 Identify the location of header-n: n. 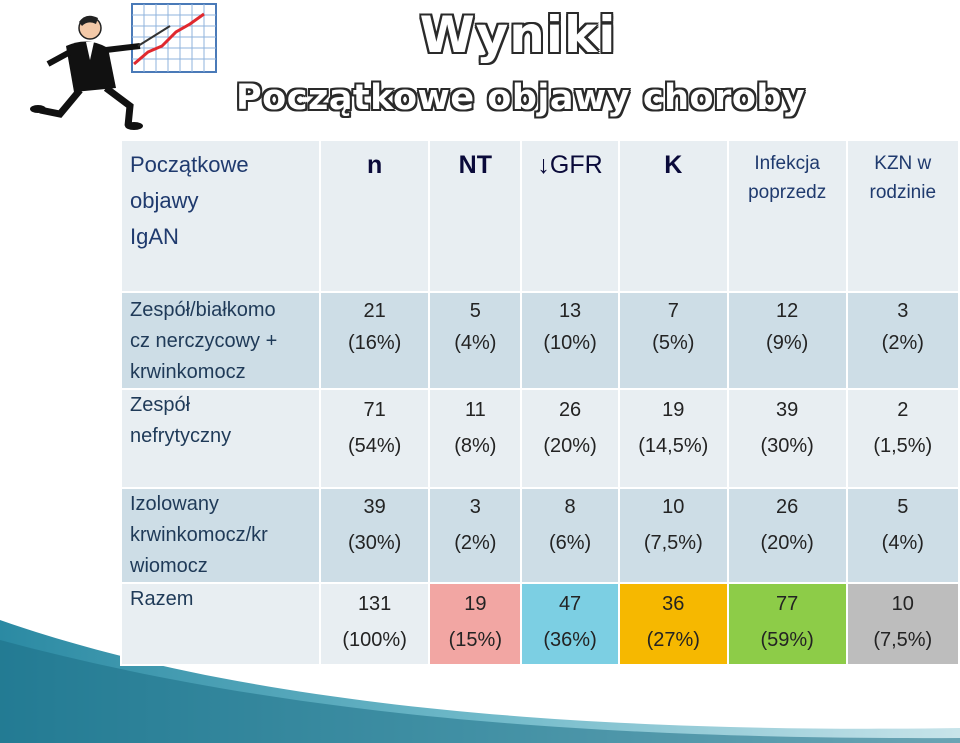
(374, 165).